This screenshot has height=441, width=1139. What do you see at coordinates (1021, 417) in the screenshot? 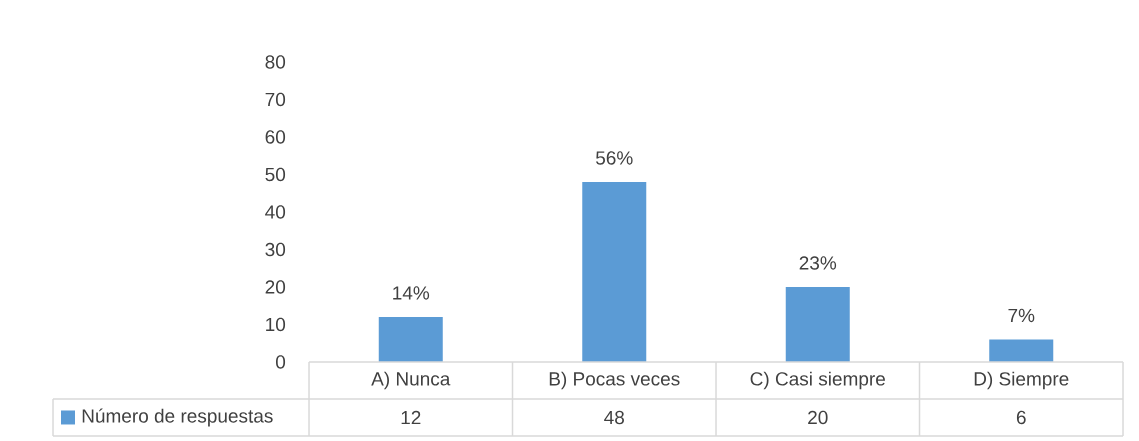
I see `data-label: 6` at bounding box center [1021, 417].